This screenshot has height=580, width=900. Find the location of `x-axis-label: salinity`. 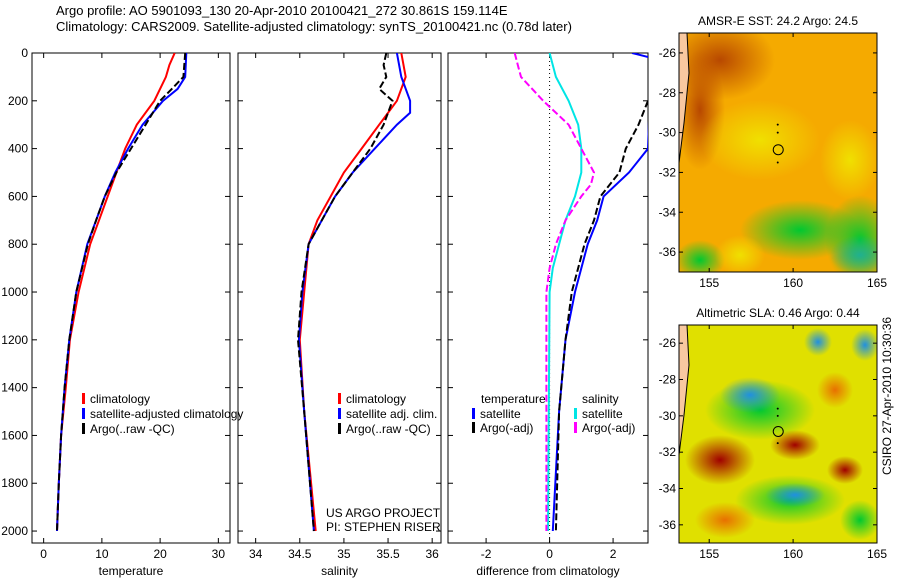

x-axis-label: salinity is located at coordinates (339, 571).